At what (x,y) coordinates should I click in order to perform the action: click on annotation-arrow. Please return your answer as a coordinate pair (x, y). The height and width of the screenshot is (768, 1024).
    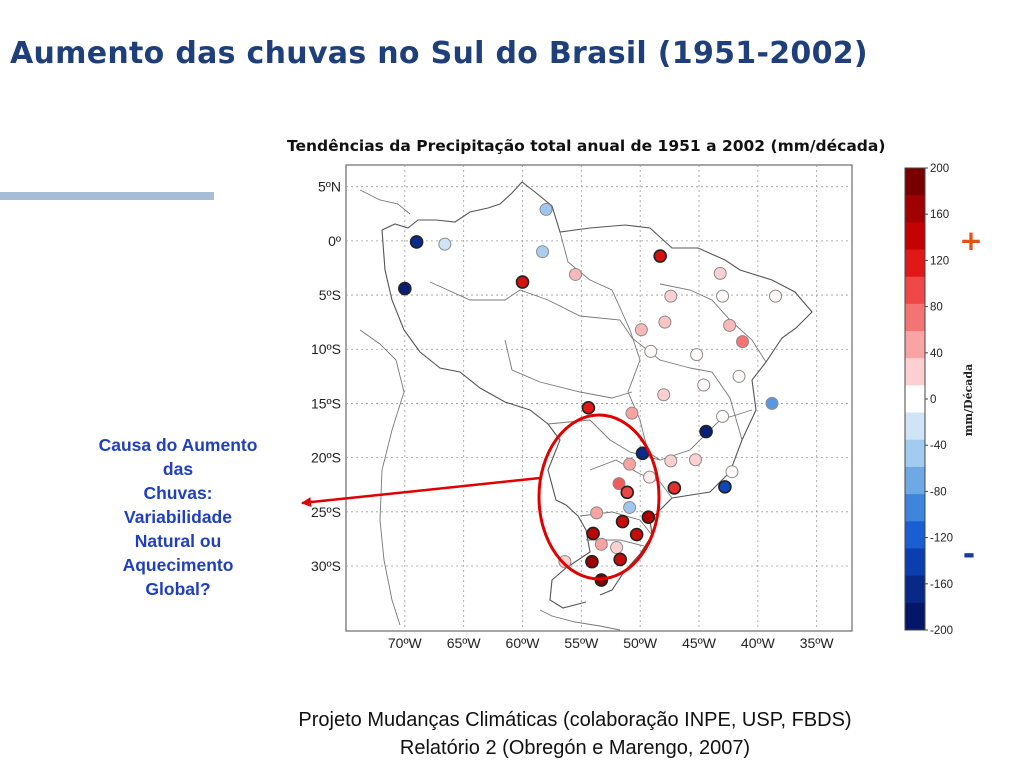
    Looking at the image, I should click on (421, 492).